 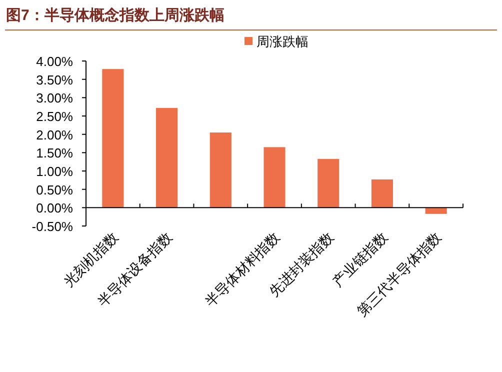 What do you see at coordinates (282, 41) in the screenshot?
I see `legend-label: 周涨跌幅` at bounding box center [282, 41].